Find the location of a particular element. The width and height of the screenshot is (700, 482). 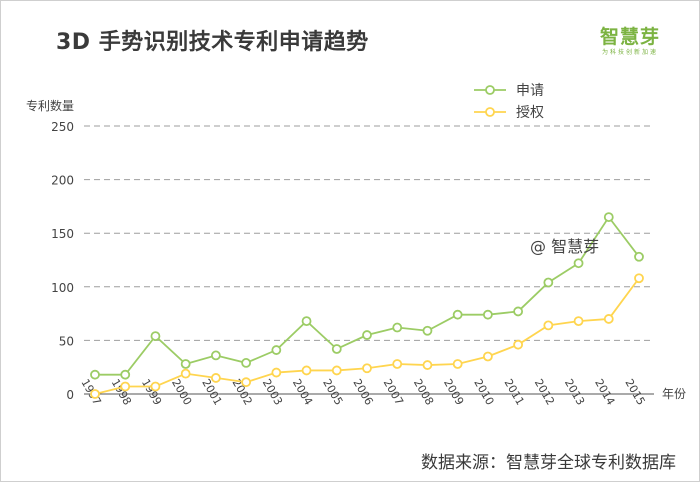

x-tick-label: 2015 is located at coordinates (634, 392).